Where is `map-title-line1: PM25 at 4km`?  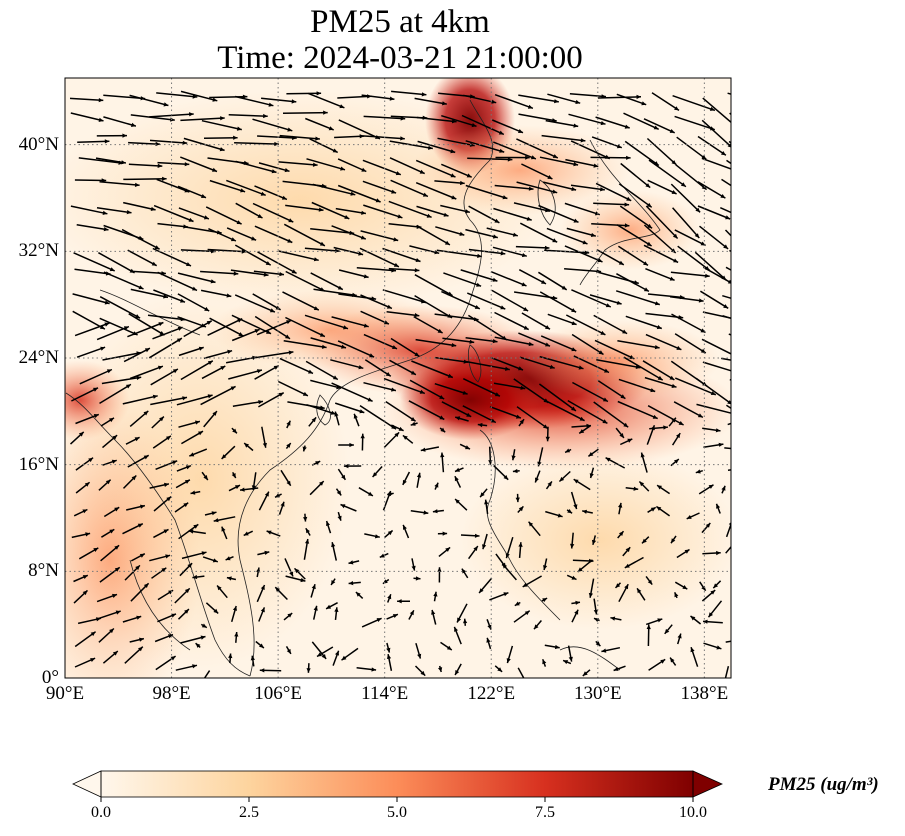 map-title-line1: PM25 at 4km is located at coordinates (400, 22).